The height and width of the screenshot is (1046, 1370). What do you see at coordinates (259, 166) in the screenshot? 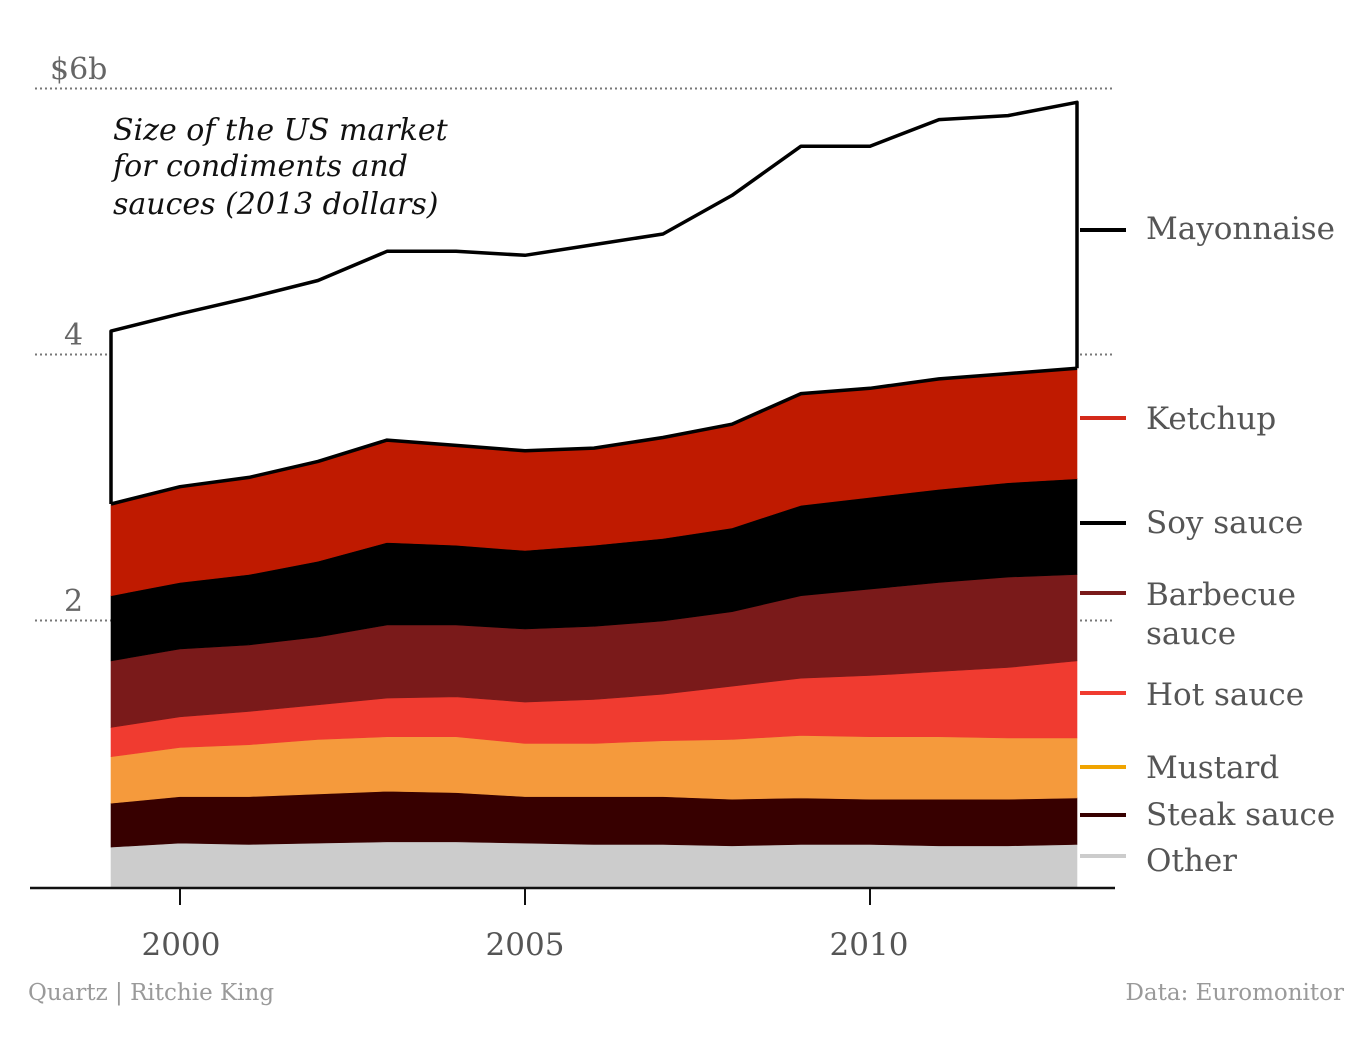
I see `title-line-2: for condiments and` at bounding box center [259, 166].